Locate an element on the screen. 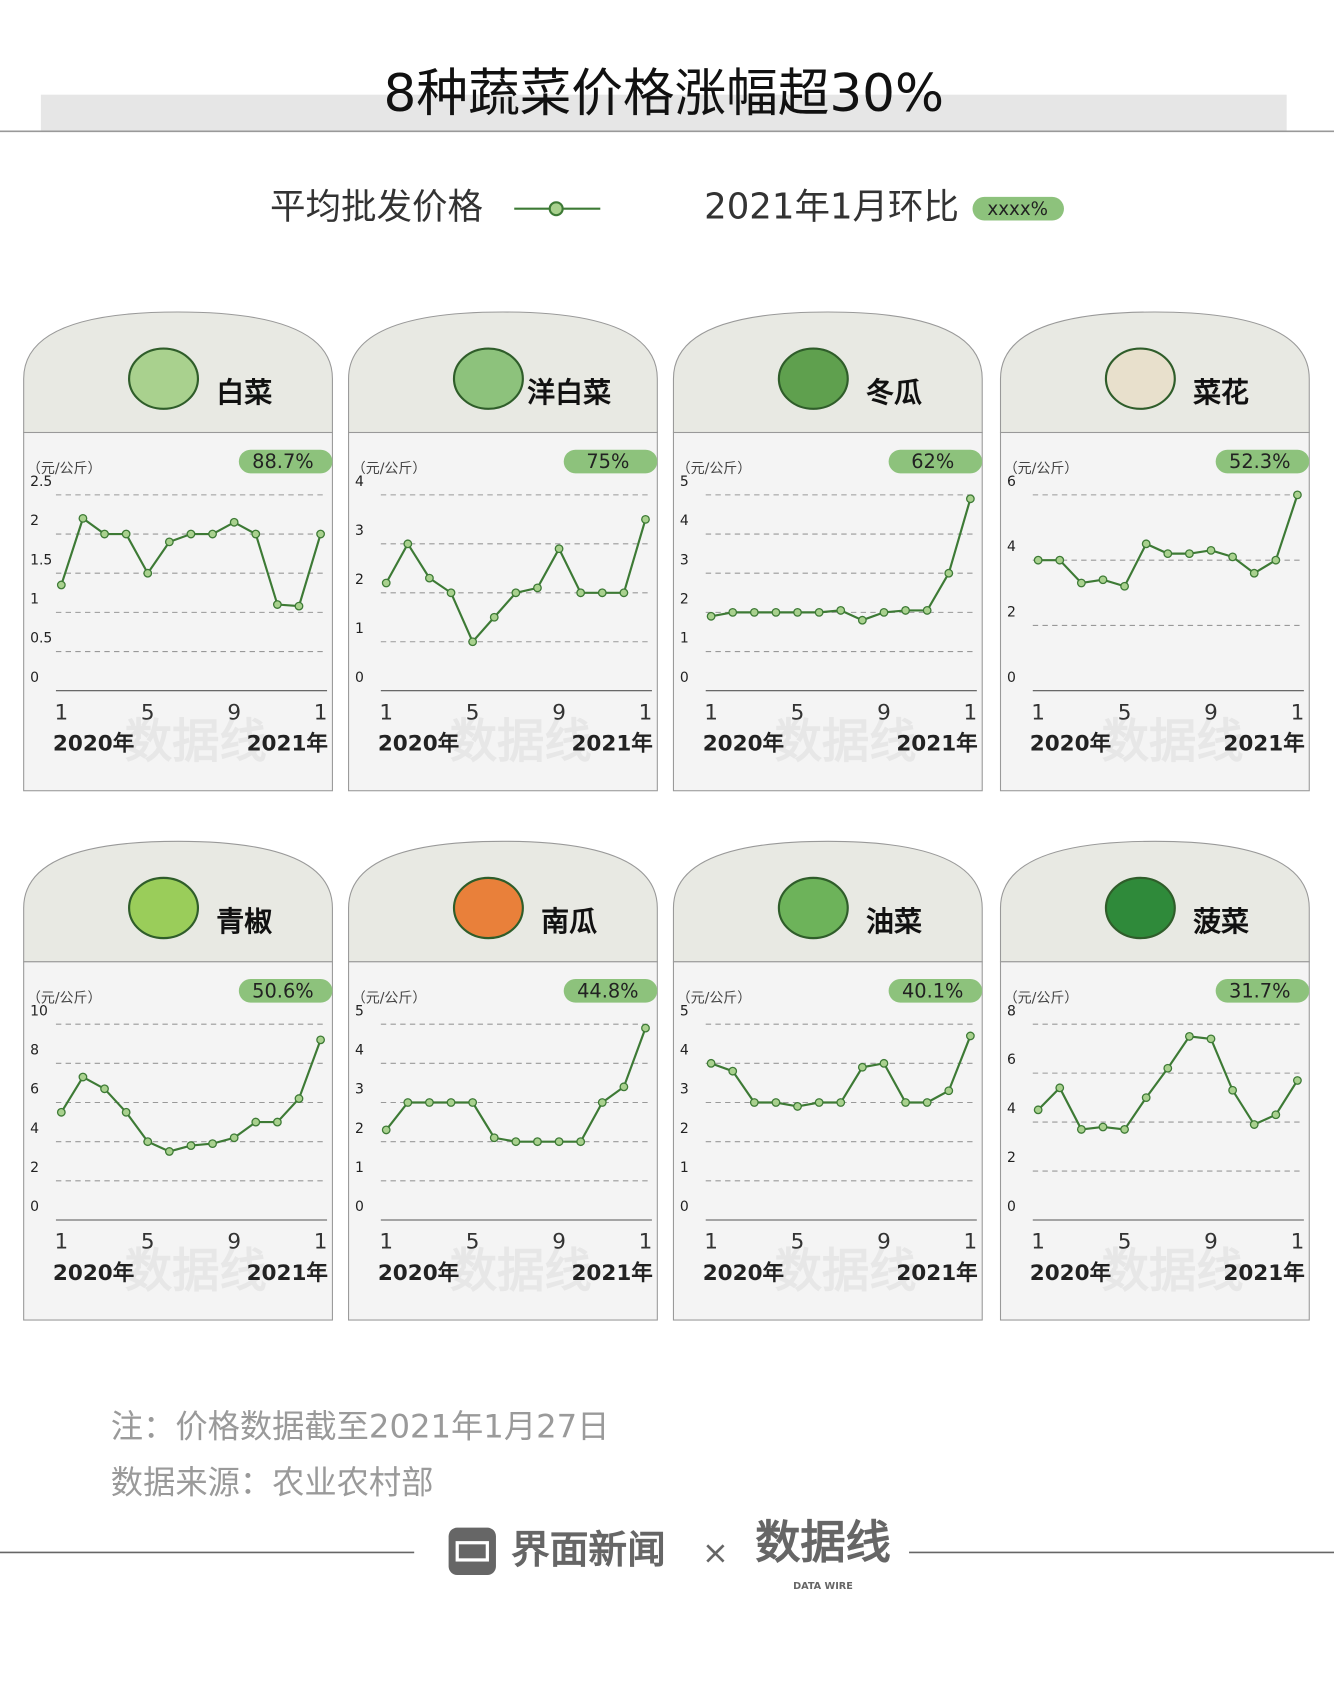 This screenshot has height=1694, width=1334. y-tick-label: 1 is located at coordinates (34, 599).